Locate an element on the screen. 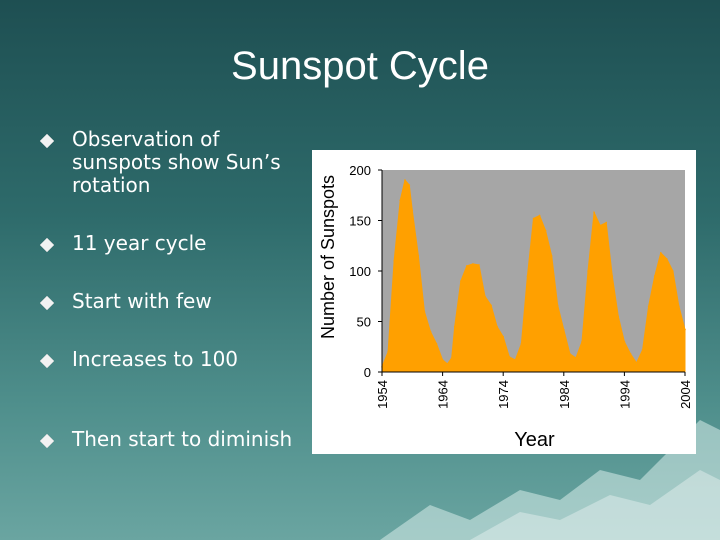 The width and height of the screenshot is (720, 540). bullet-text: 11 year cycle is located at coordinates (139, 243).